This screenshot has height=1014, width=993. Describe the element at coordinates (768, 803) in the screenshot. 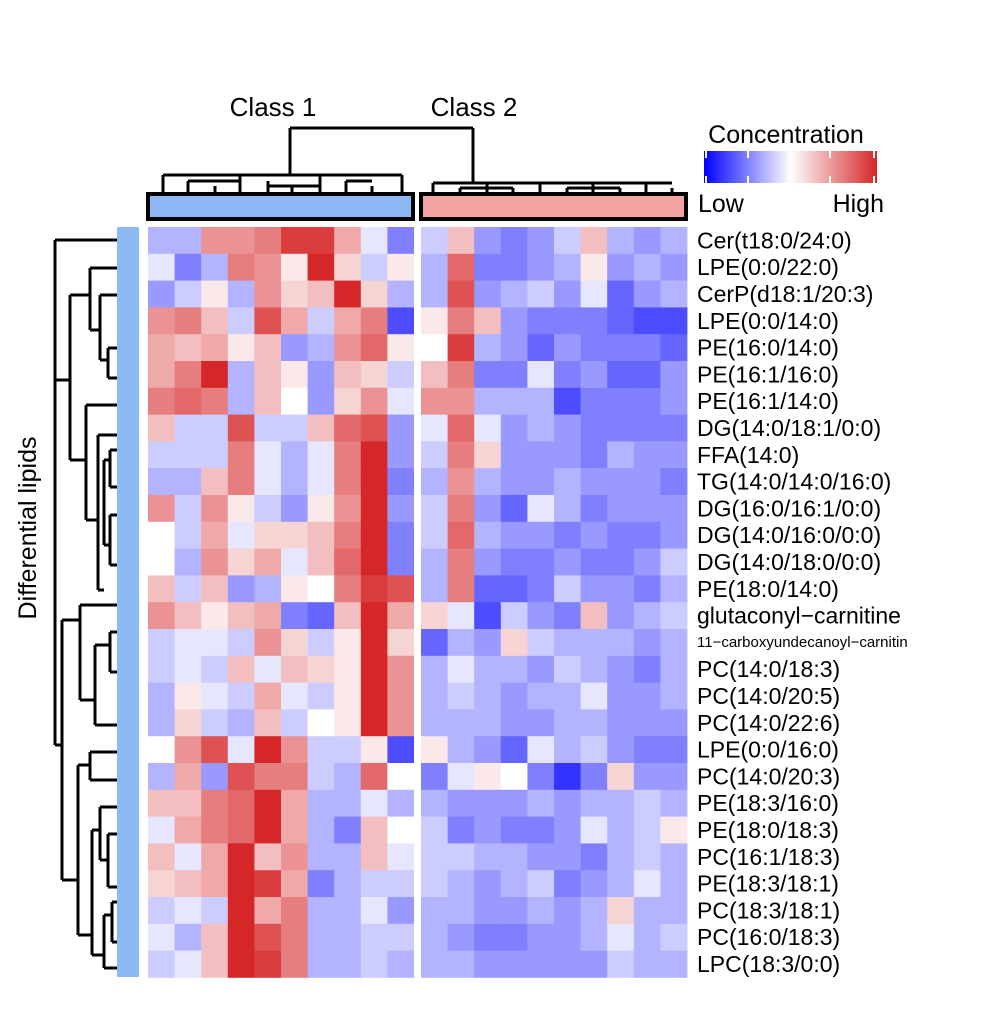

I see `row-label: PE(18:3/16:0)` at that location.